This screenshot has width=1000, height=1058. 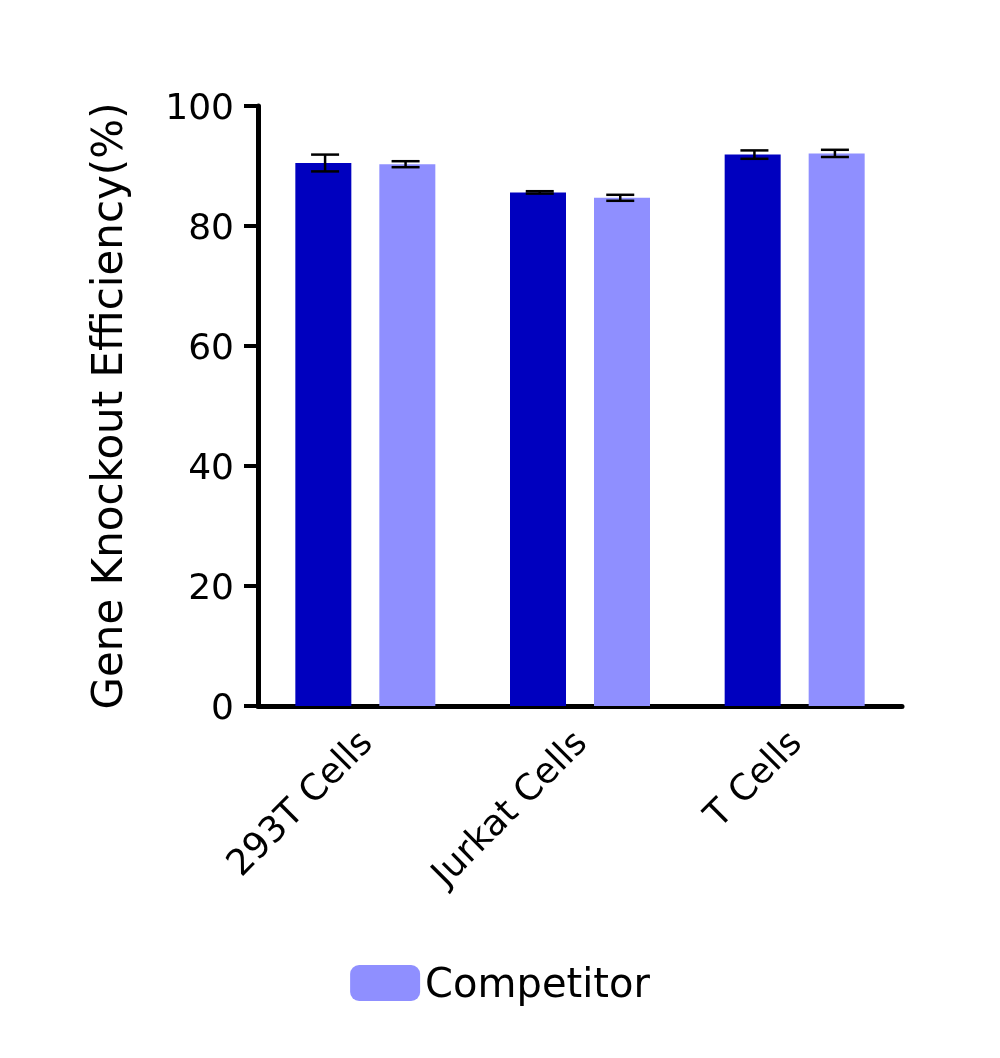 What do you see at coordinates (538, 983) in the screenshot?
I see `legend-label: Competitor` at bounding box center [538, 983].